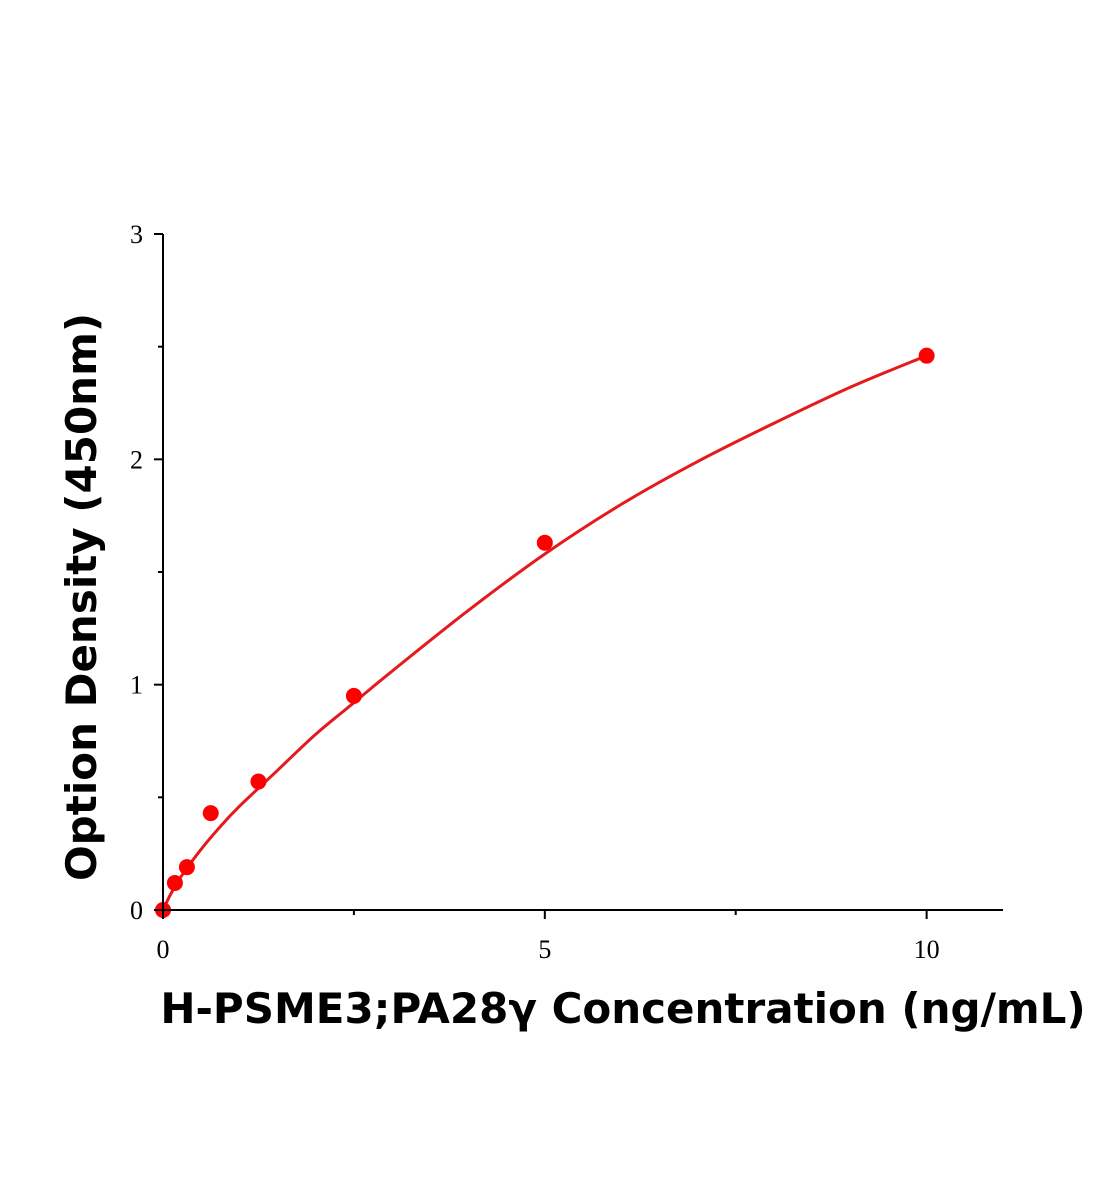 Image resolution: width=1104 pixels, height=1200 pixels. I want to click on x-tick-label: 5, so click(544, 949).